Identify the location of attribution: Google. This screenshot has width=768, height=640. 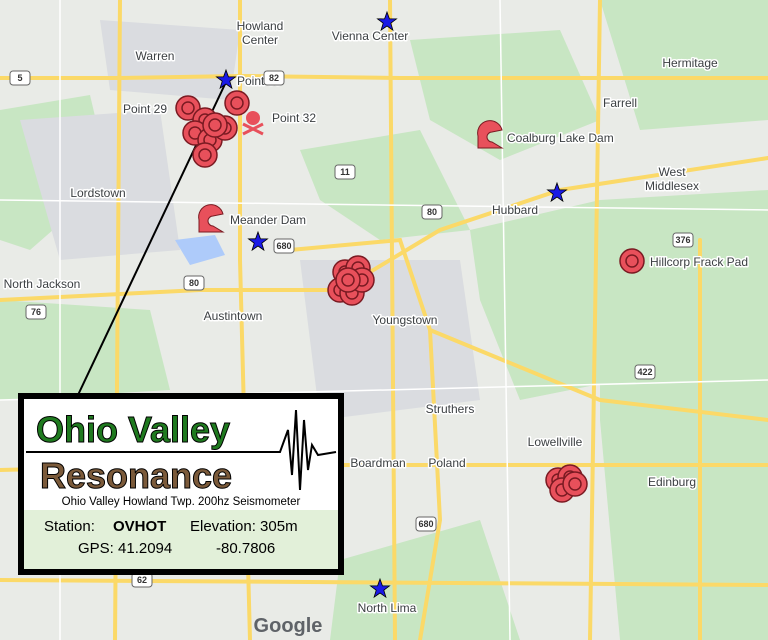
(288, 626).